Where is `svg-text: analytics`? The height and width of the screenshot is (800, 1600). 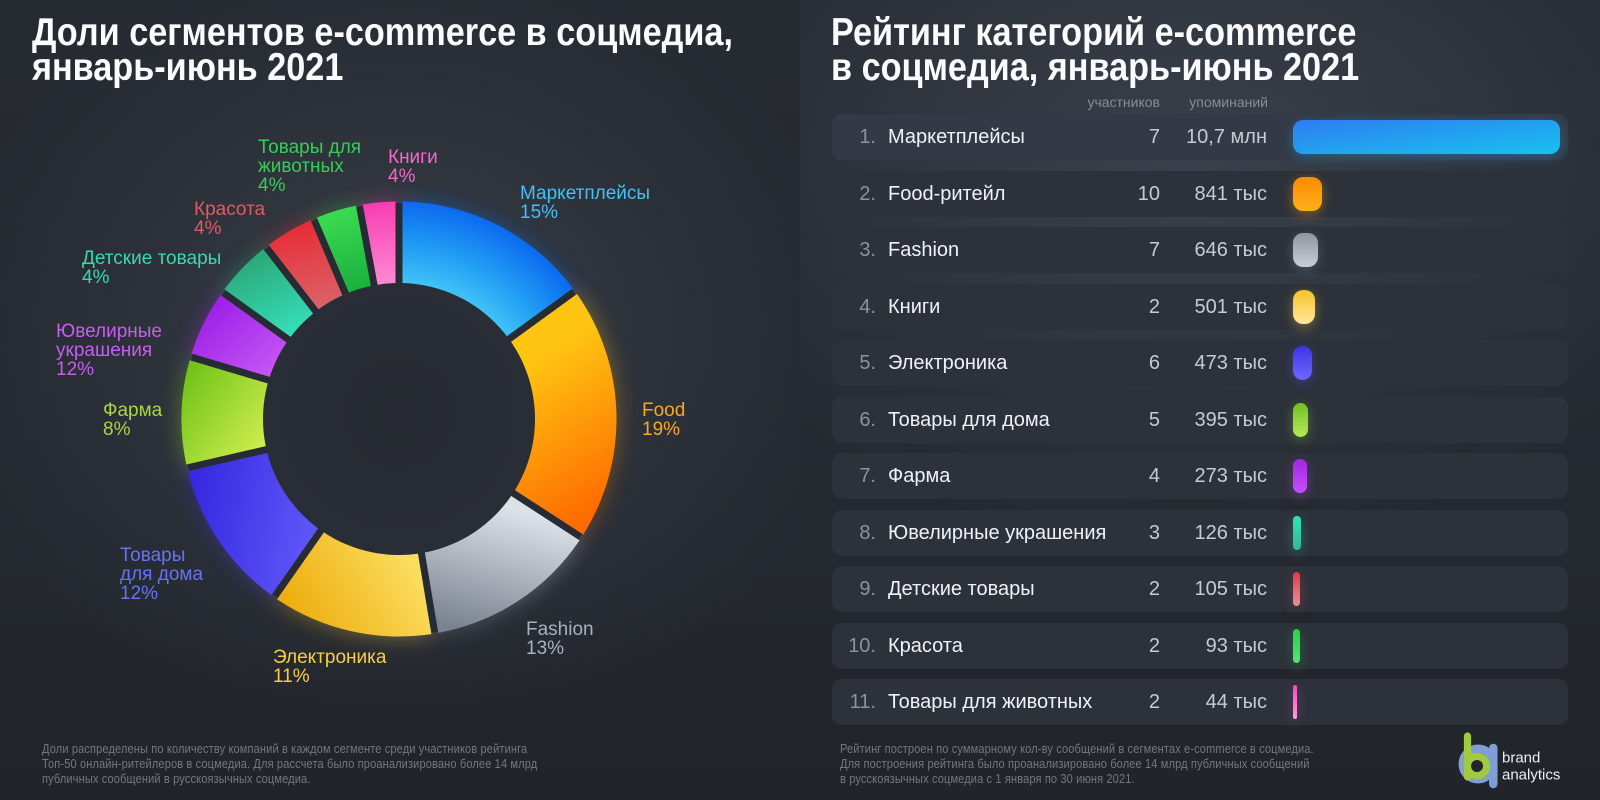
svg-text: analytics is located at coordinates (1531, 775).